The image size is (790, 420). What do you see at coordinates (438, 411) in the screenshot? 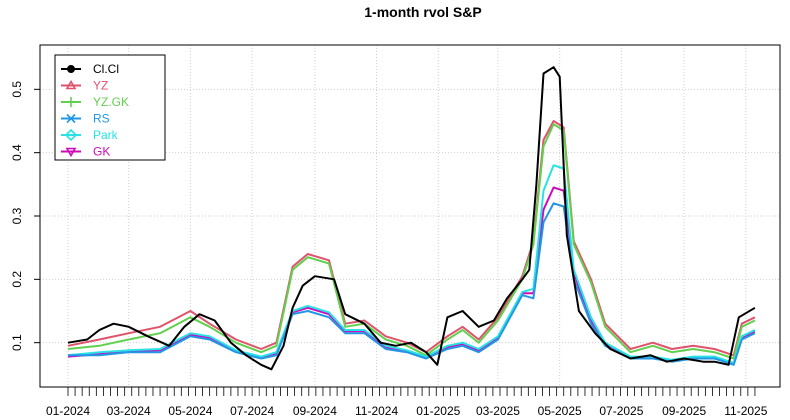
I see `x-tick-label: 01-2025` at bounding box center [438, 411].